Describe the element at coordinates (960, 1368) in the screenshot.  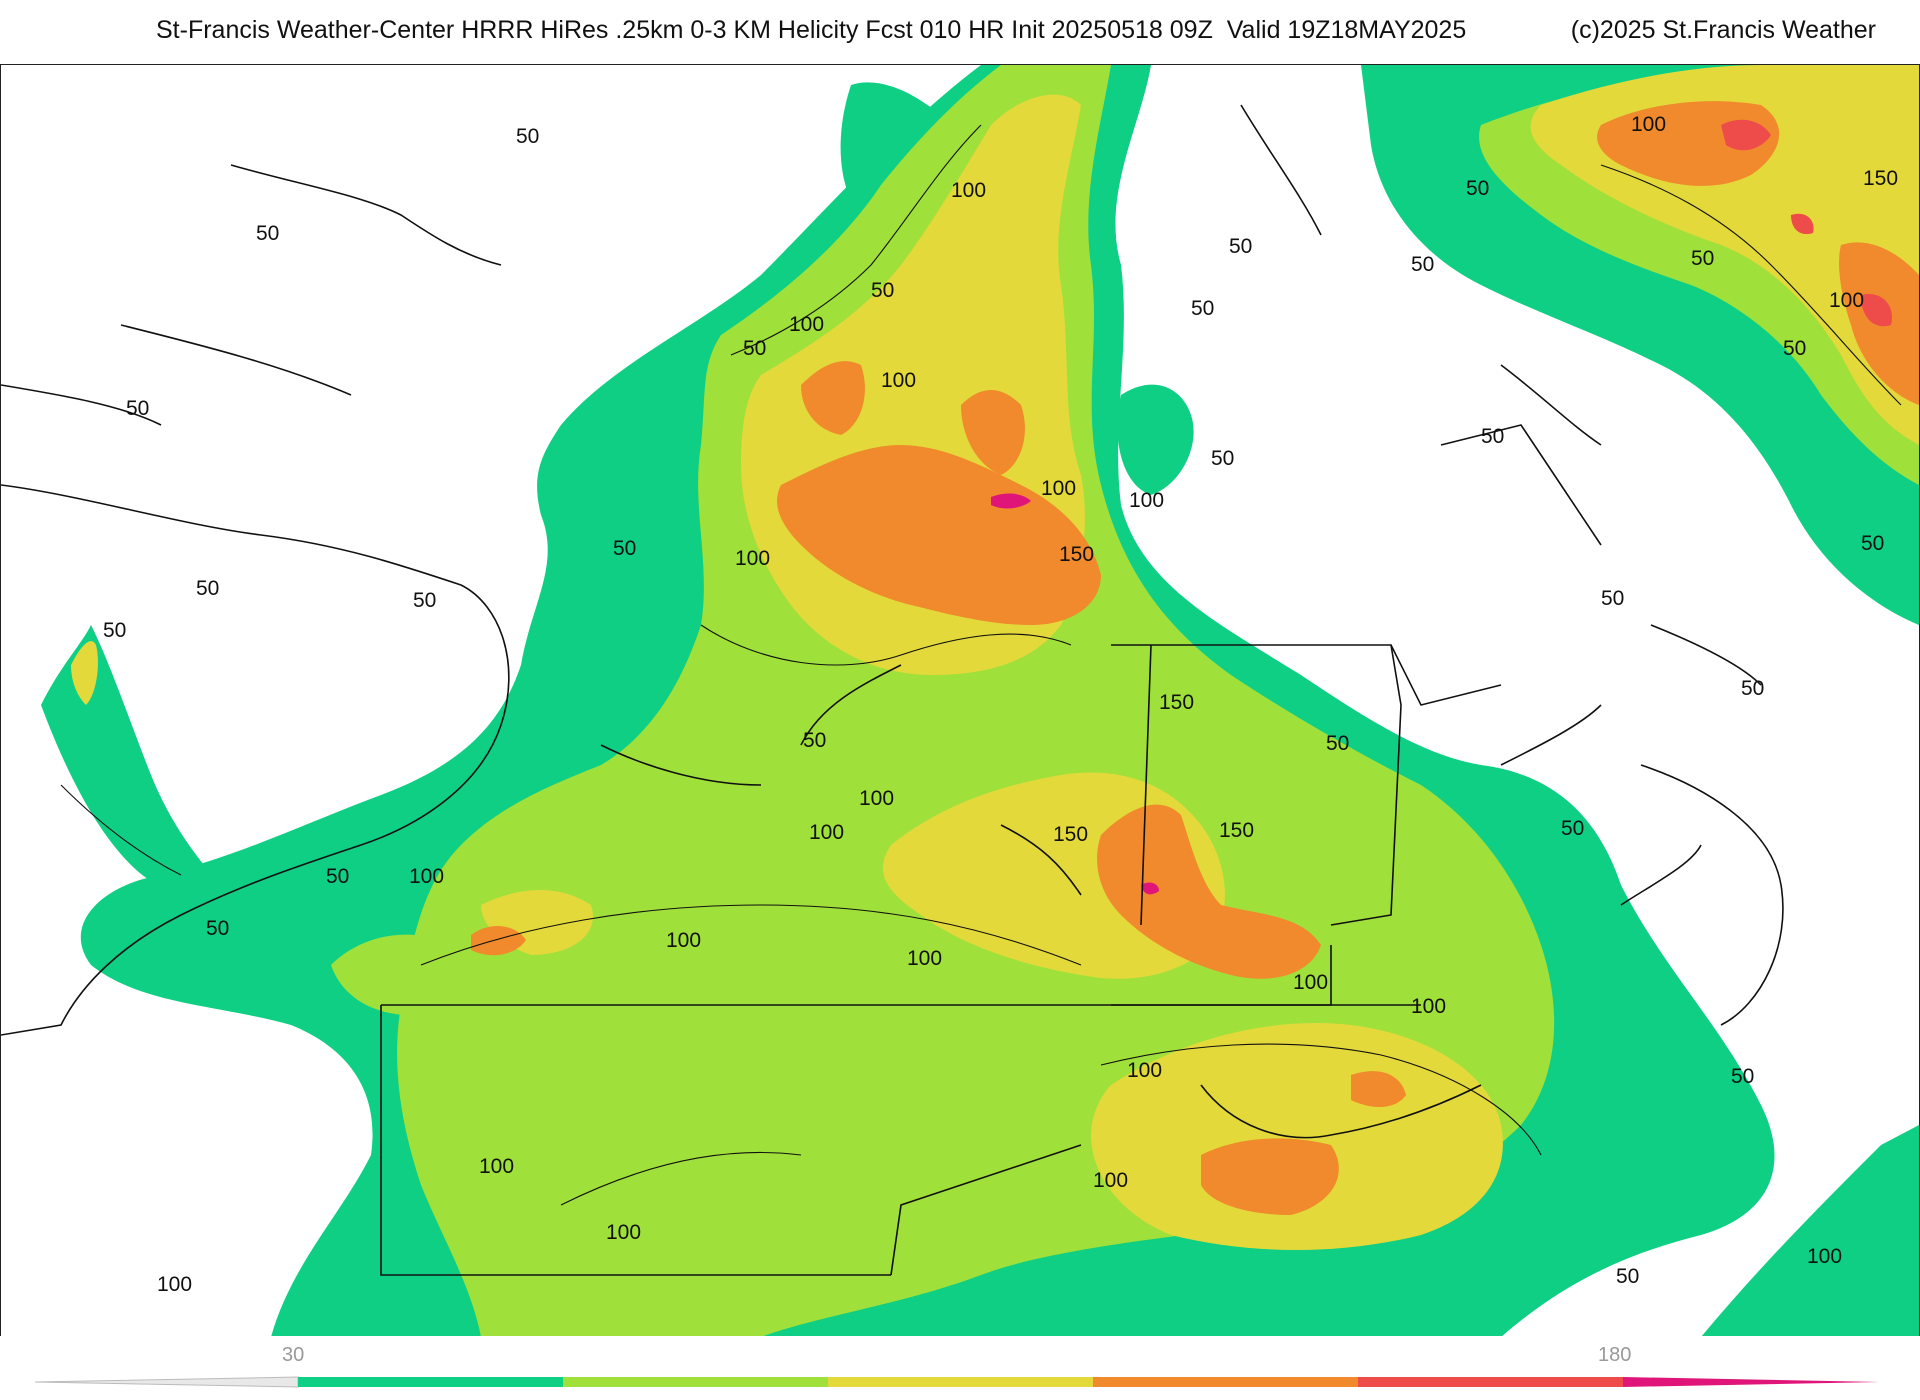
I see `colorbar: 30 180` at that location.